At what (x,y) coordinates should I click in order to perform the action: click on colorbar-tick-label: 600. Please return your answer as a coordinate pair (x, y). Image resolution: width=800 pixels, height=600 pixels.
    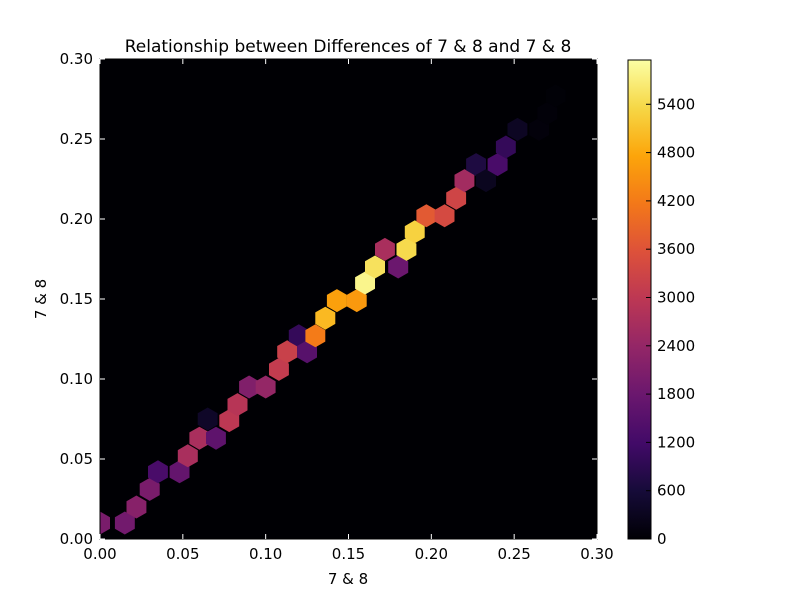
    Looking at the image, I should click on (671, 491).